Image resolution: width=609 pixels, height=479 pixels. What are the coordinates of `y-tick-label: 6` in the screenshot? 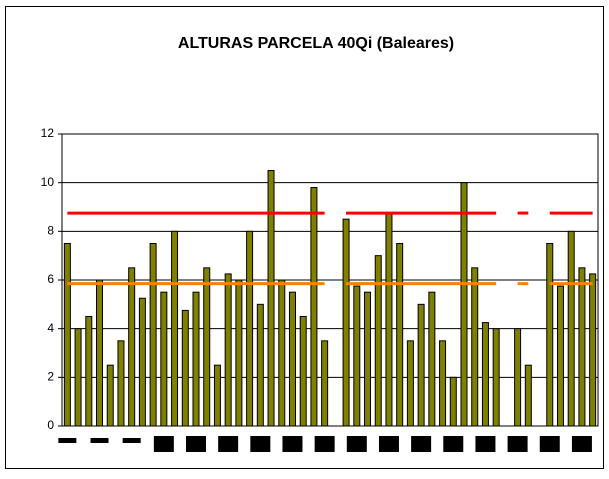 It's located at (50, 279).